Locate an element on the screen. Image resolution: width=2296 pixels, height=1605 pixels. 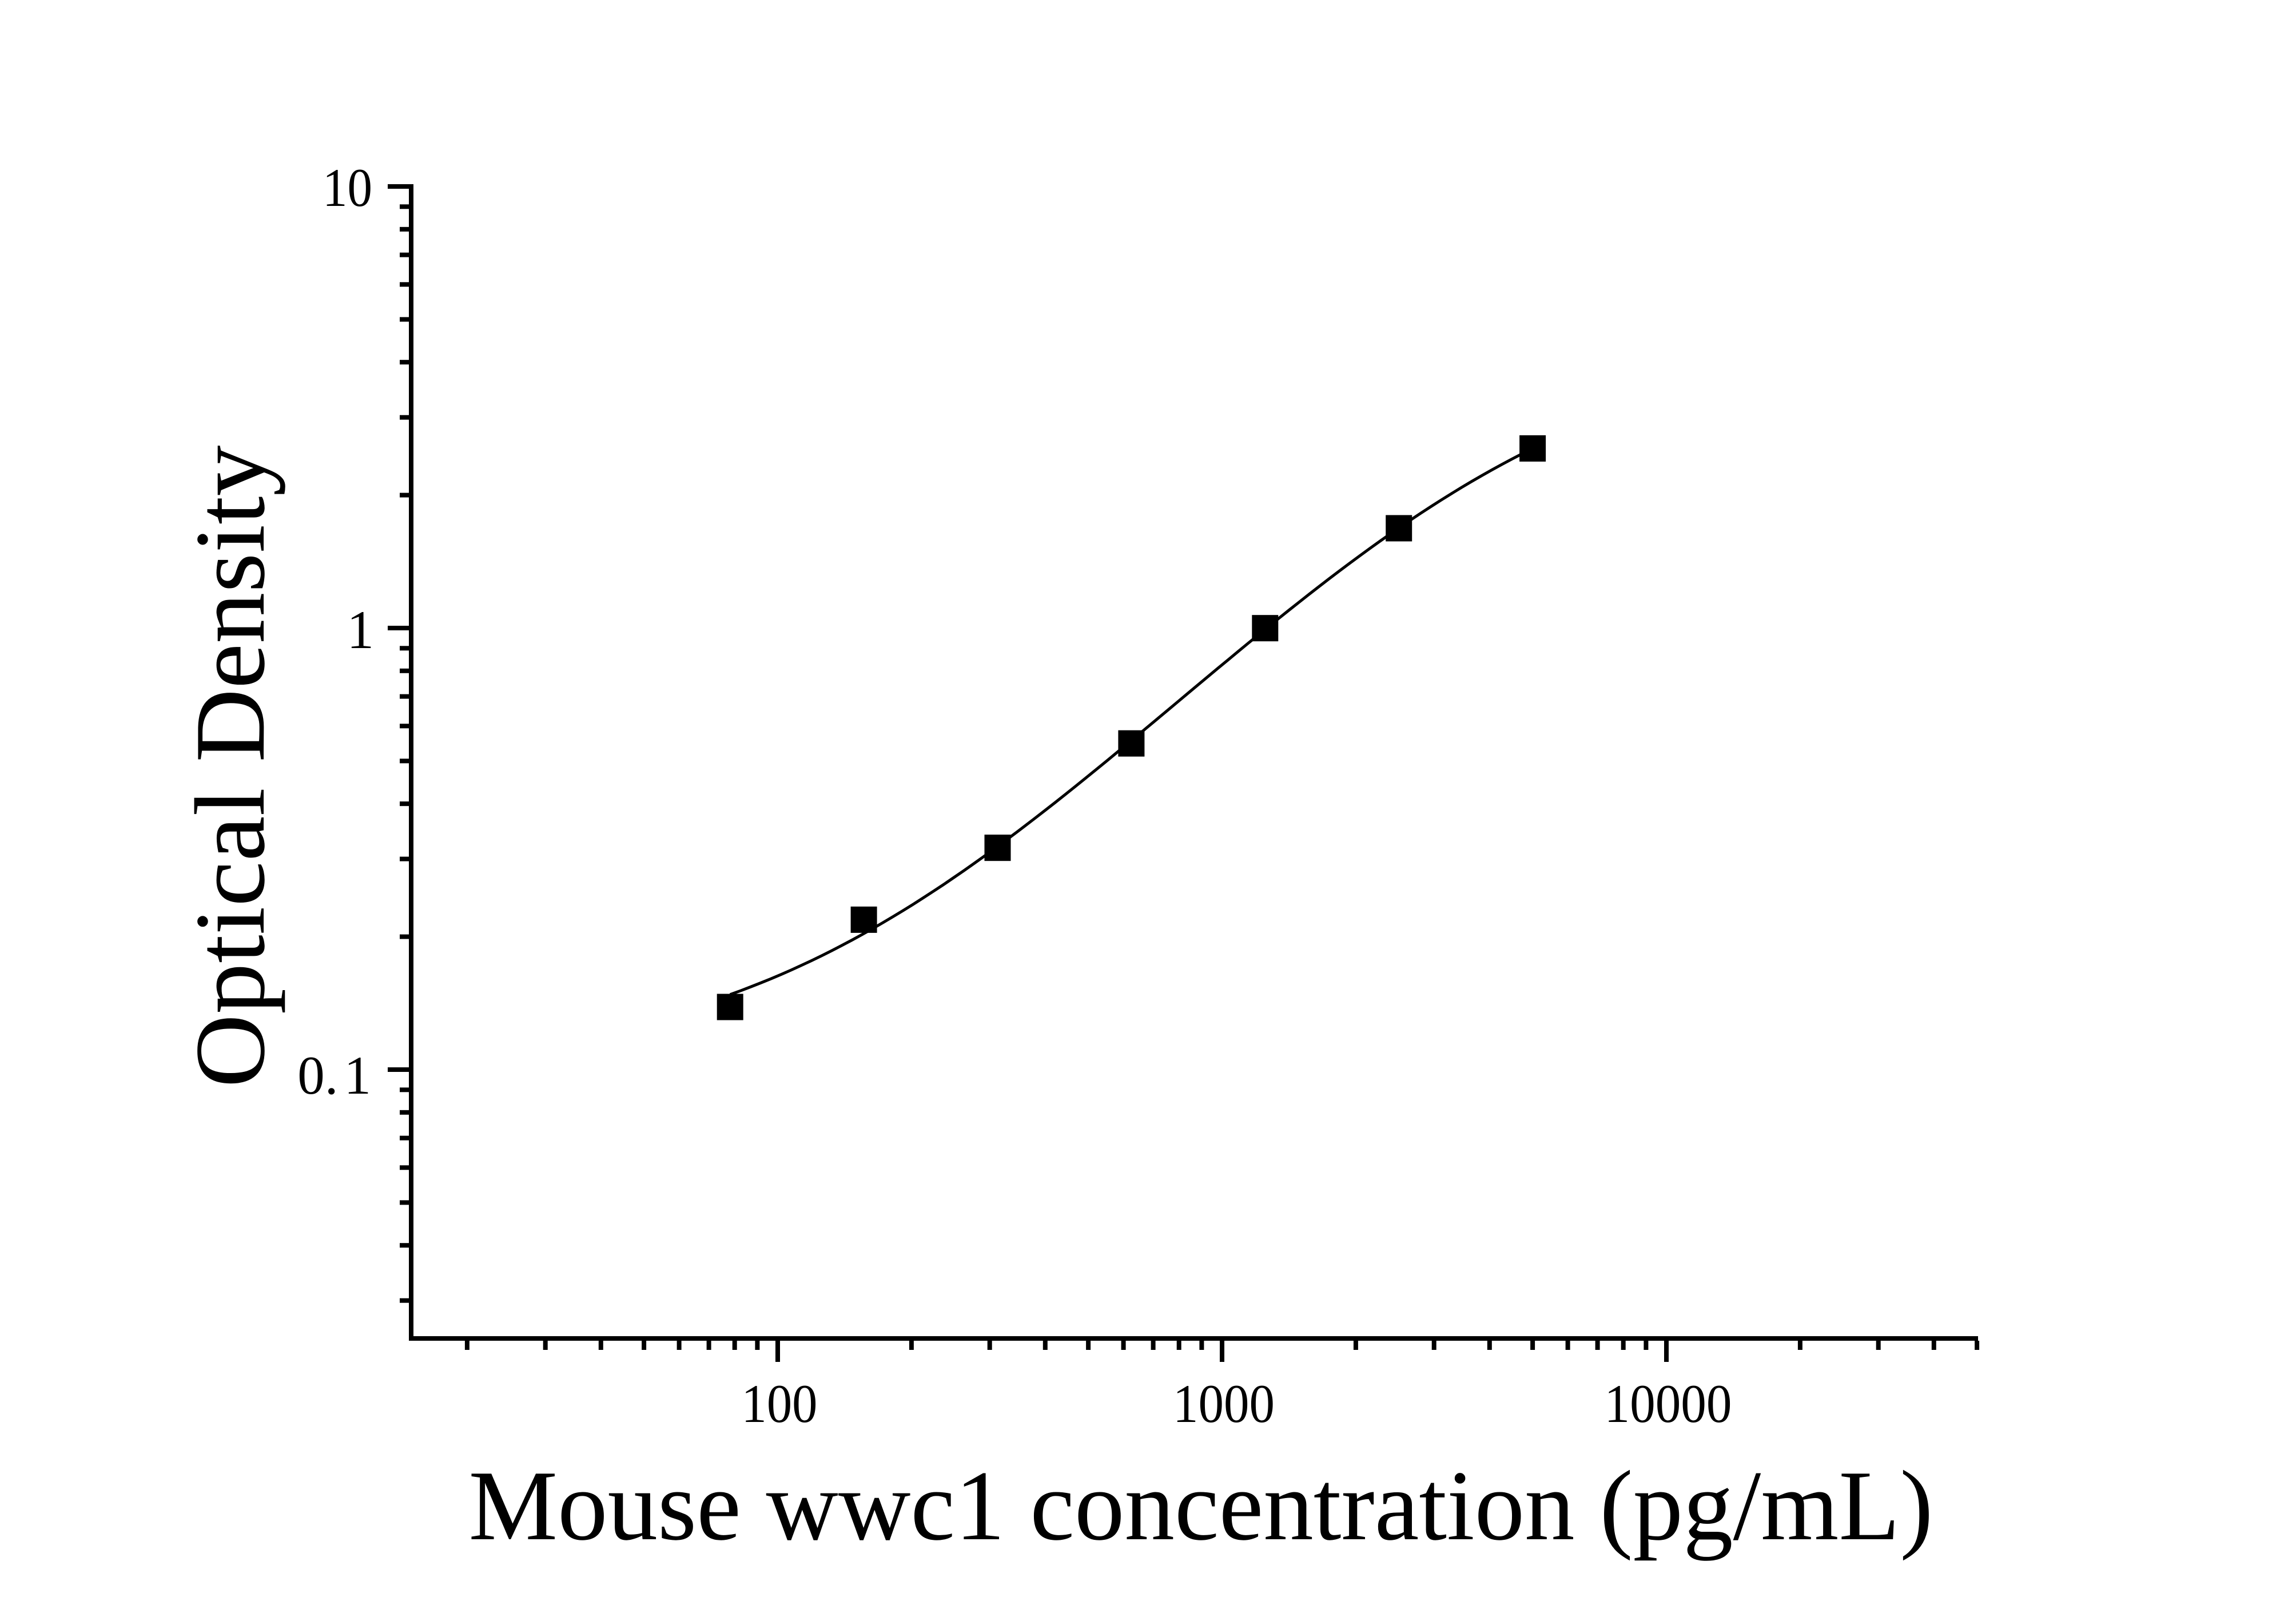
svg-text:Mouse wwc1 concentration (pg/m: Mouse wwc1 concentration (pg/mL) is located at coordinates (1200, 1505).